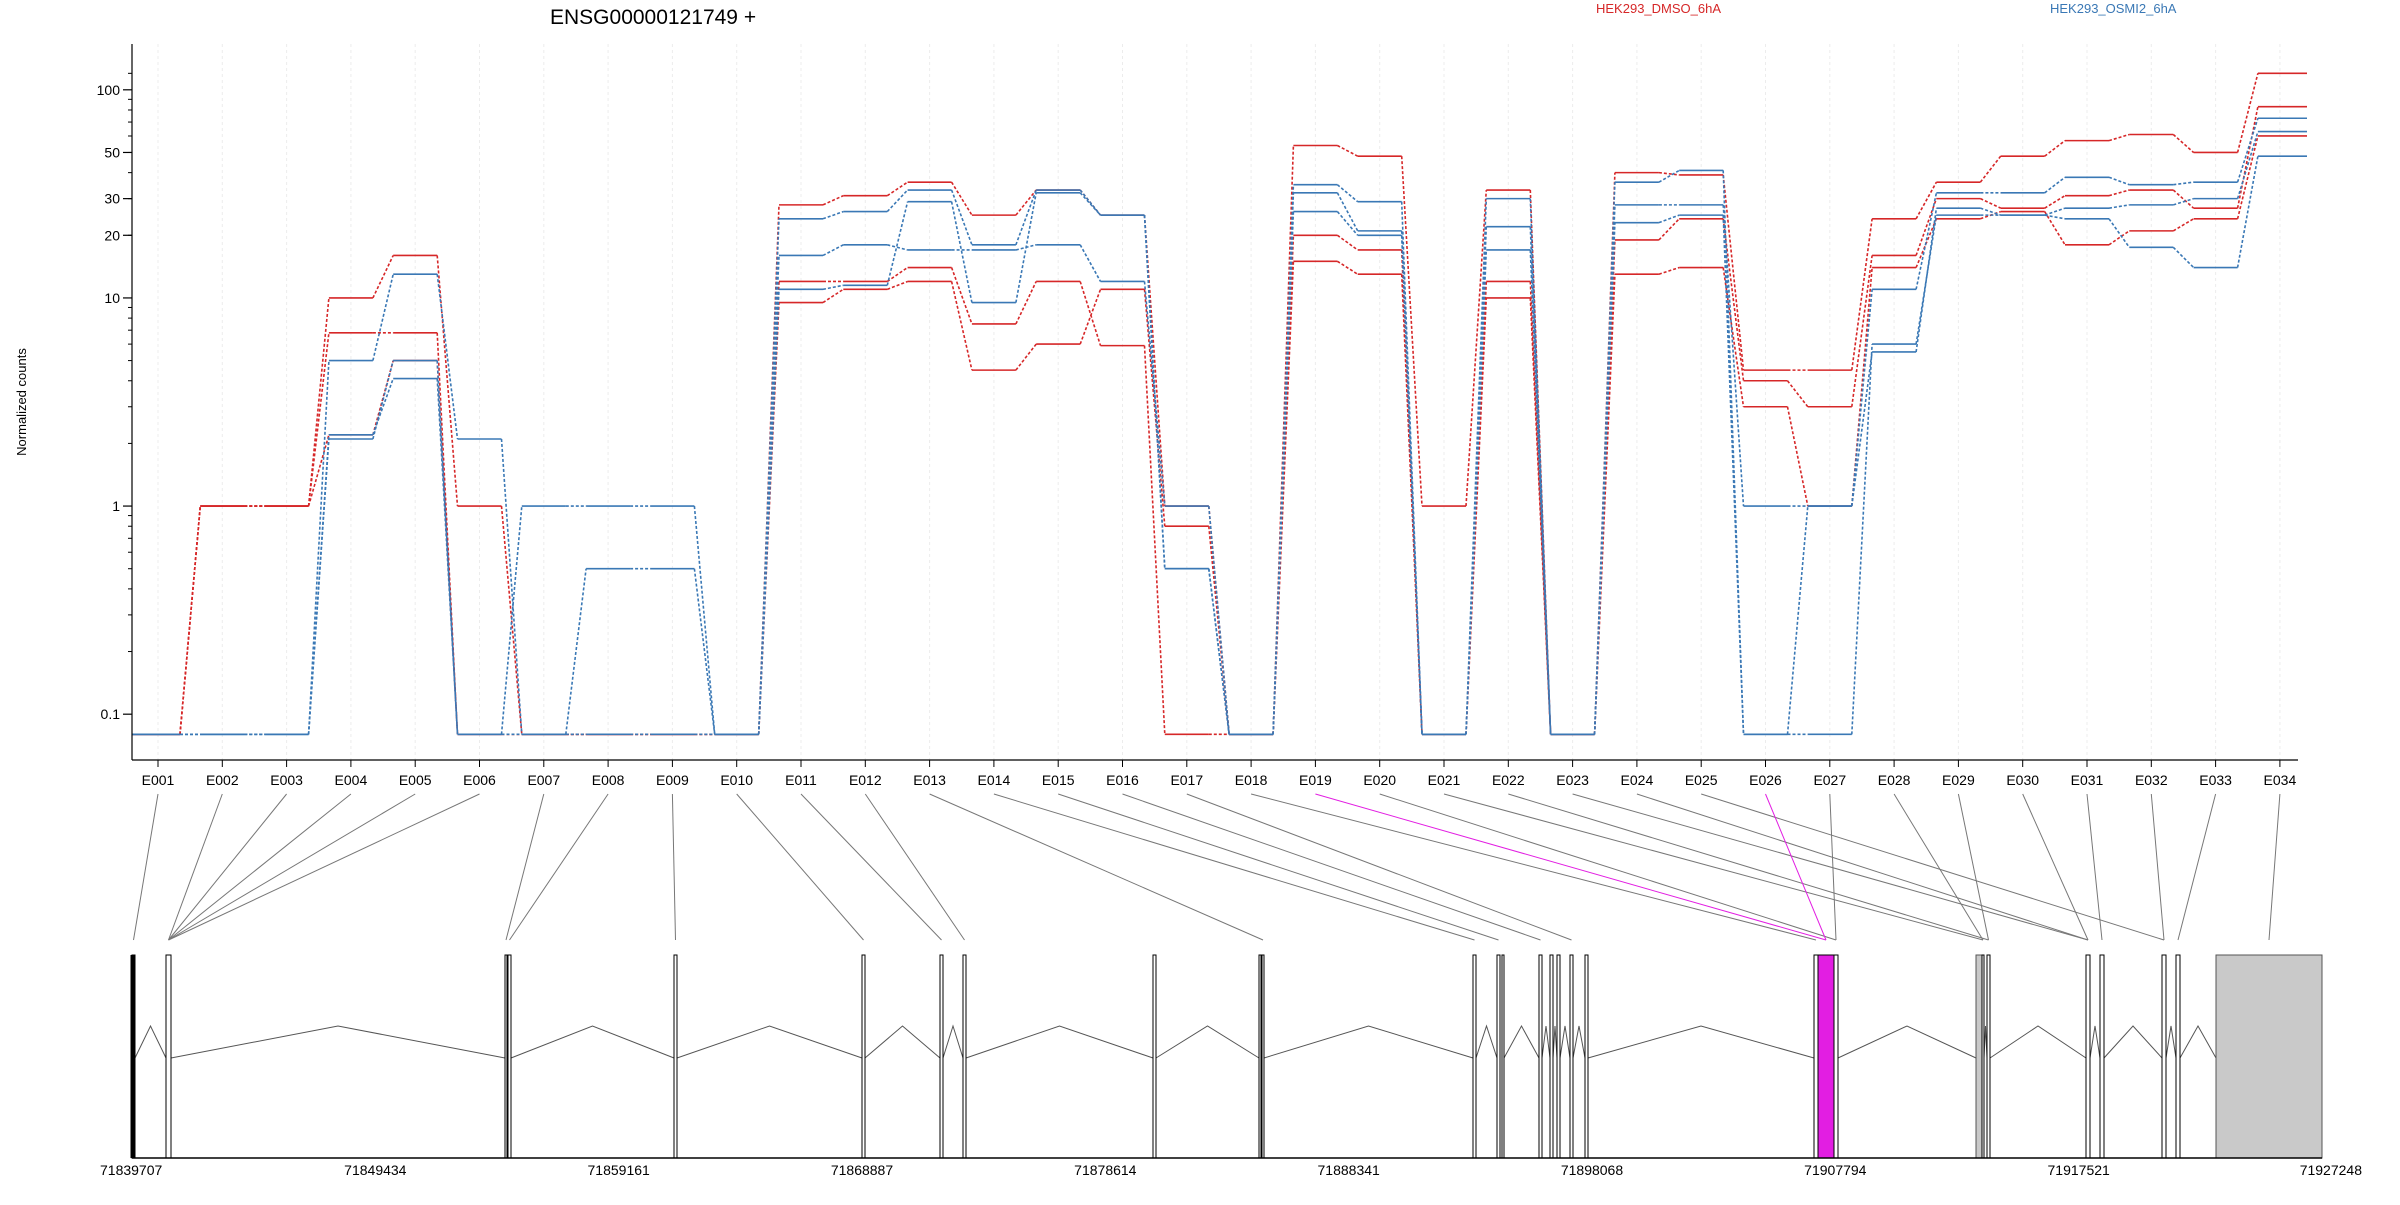 Image resolution: width=2400 pixels, height=1205 pixels. What do you see at coordinates (1058, 780) in the screenshot?
I see `x-tick-label: E015` at bounding box center [1058, 780].